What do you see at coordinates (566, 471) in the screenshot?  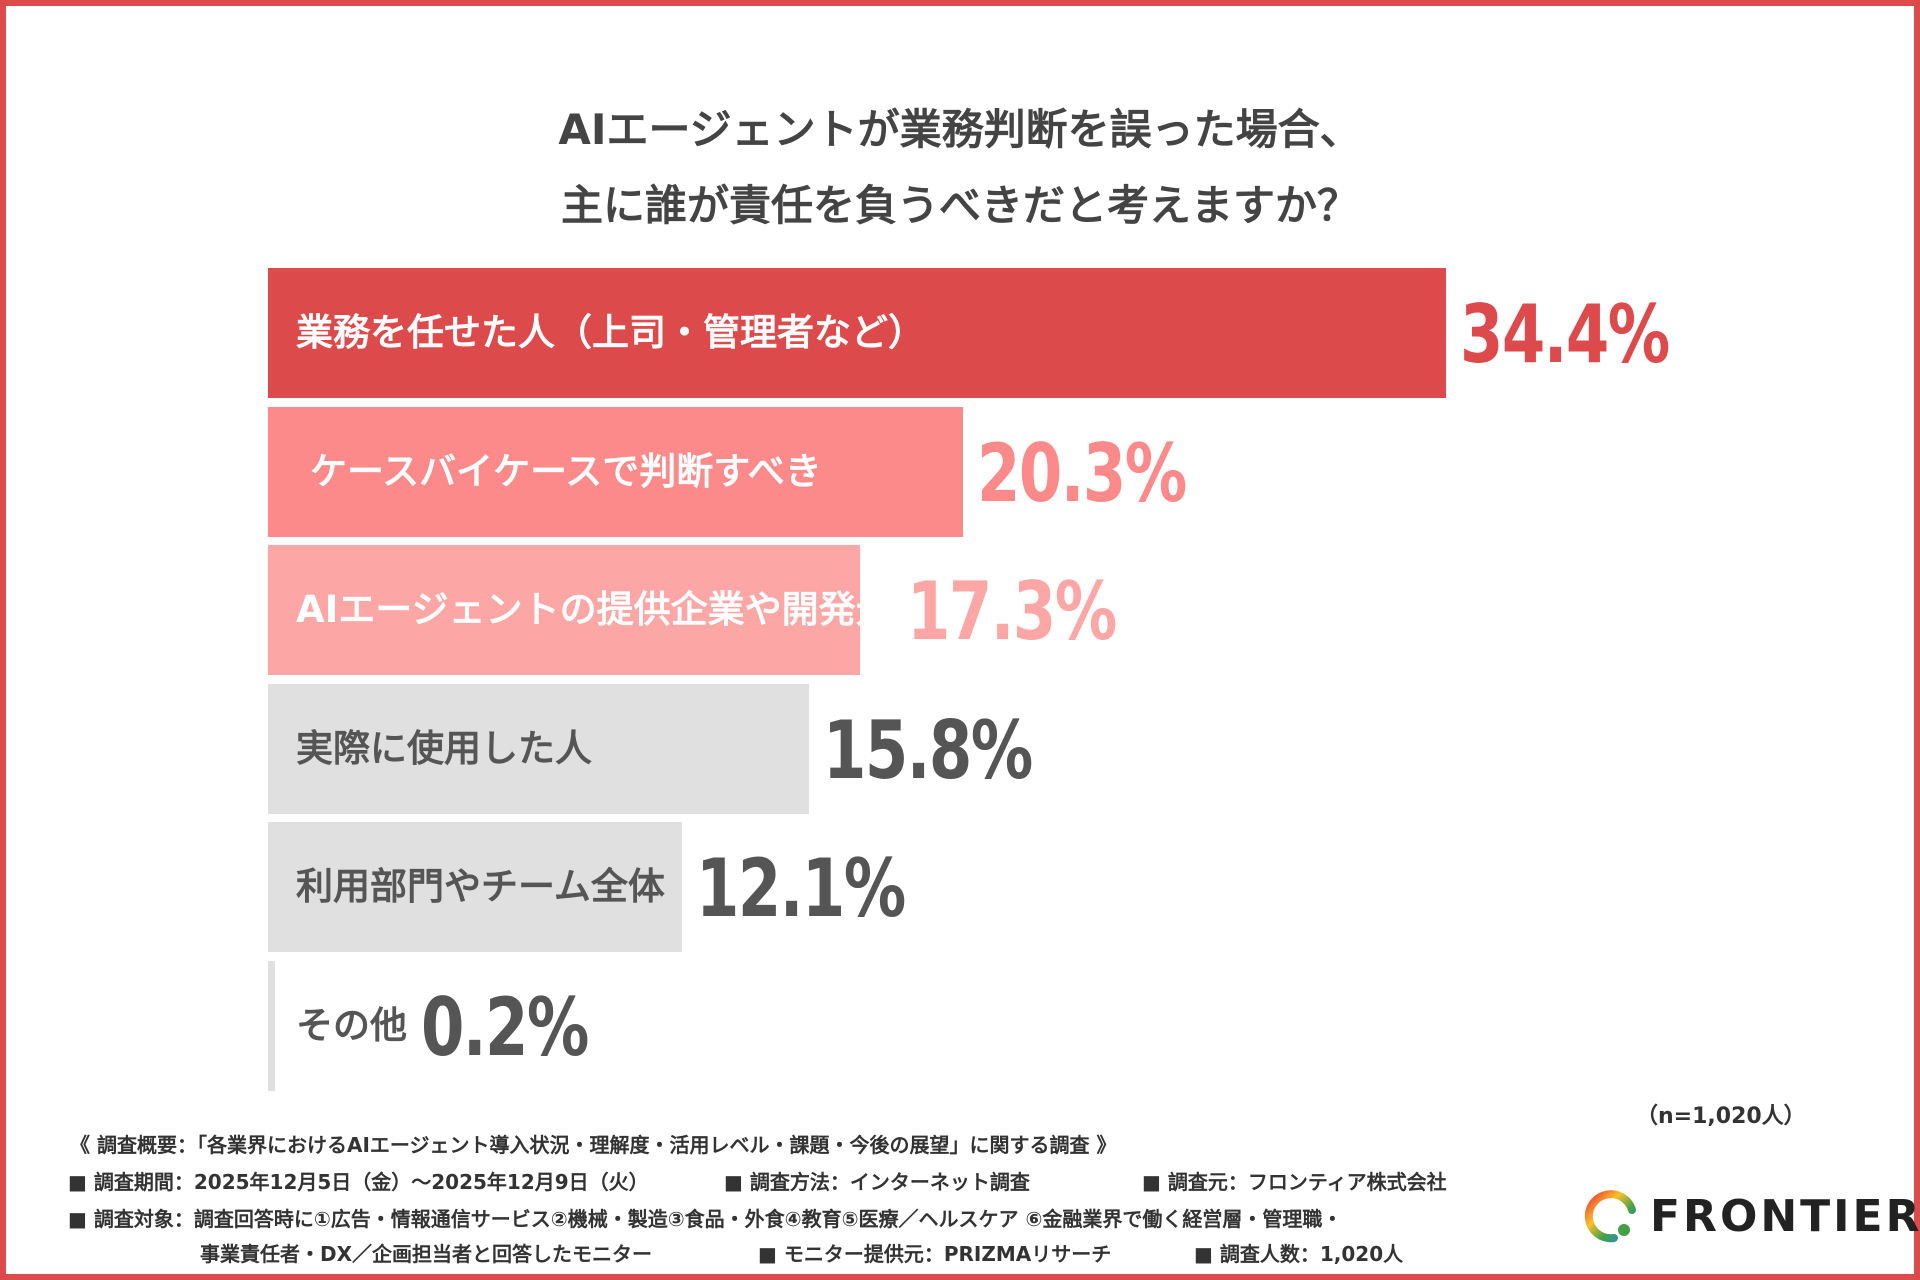 I see `category-label: ケースバイケースで判断すべき` at bounding box center [566, 471].